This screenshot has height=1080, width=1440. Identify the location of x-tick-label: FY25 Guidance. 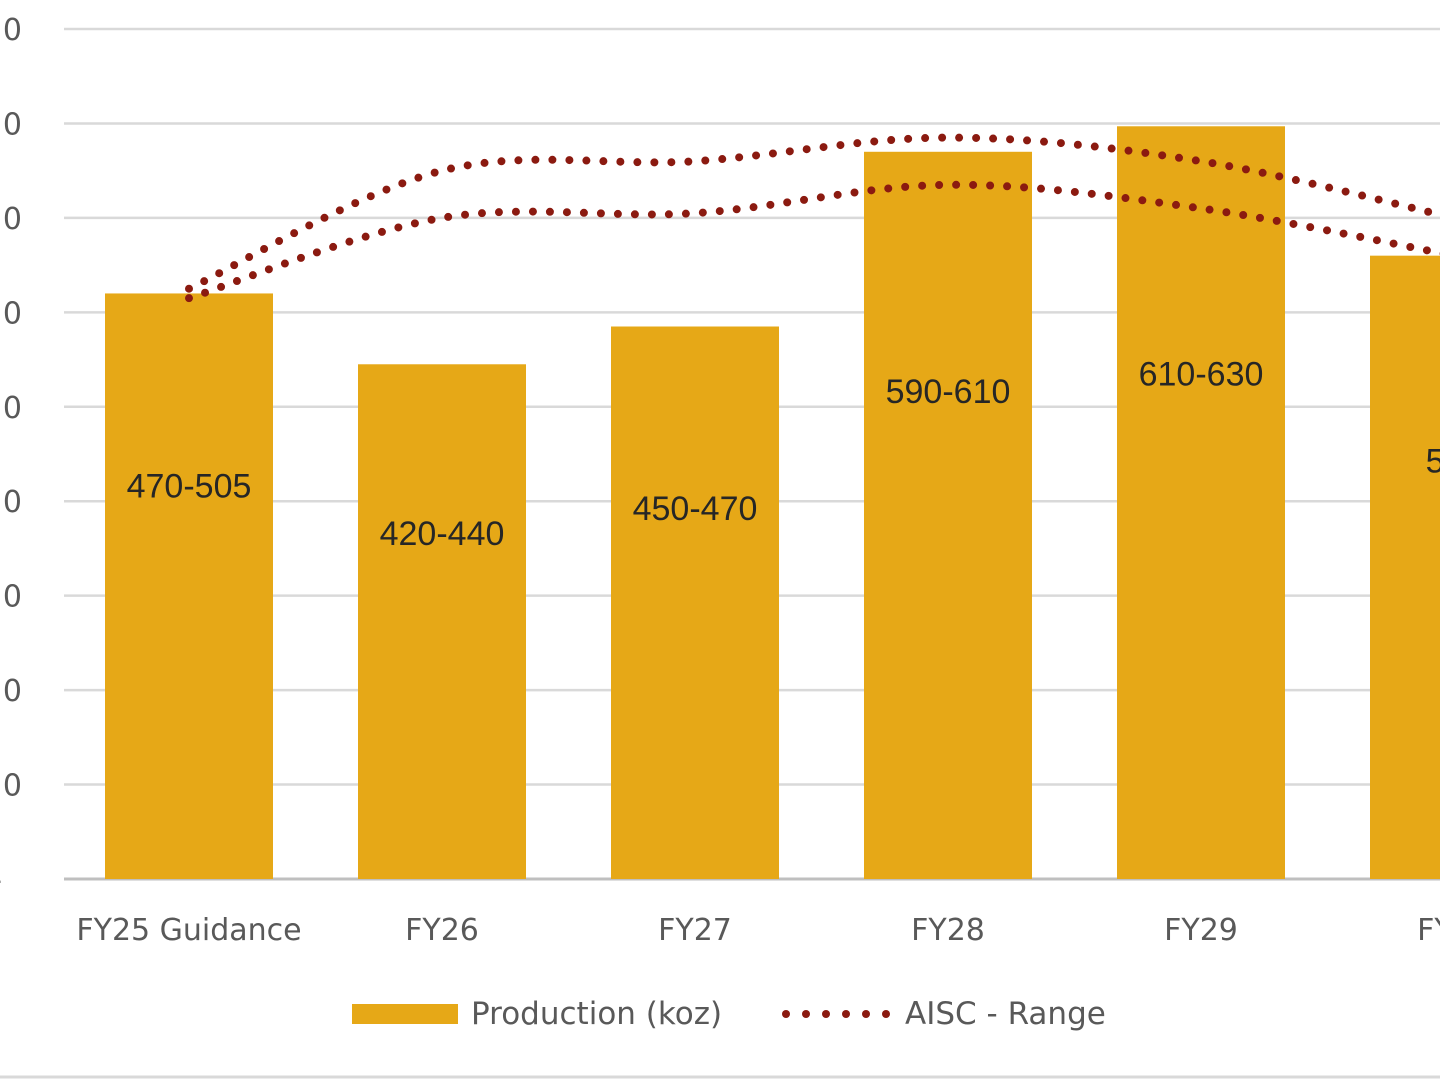
(188, 930).